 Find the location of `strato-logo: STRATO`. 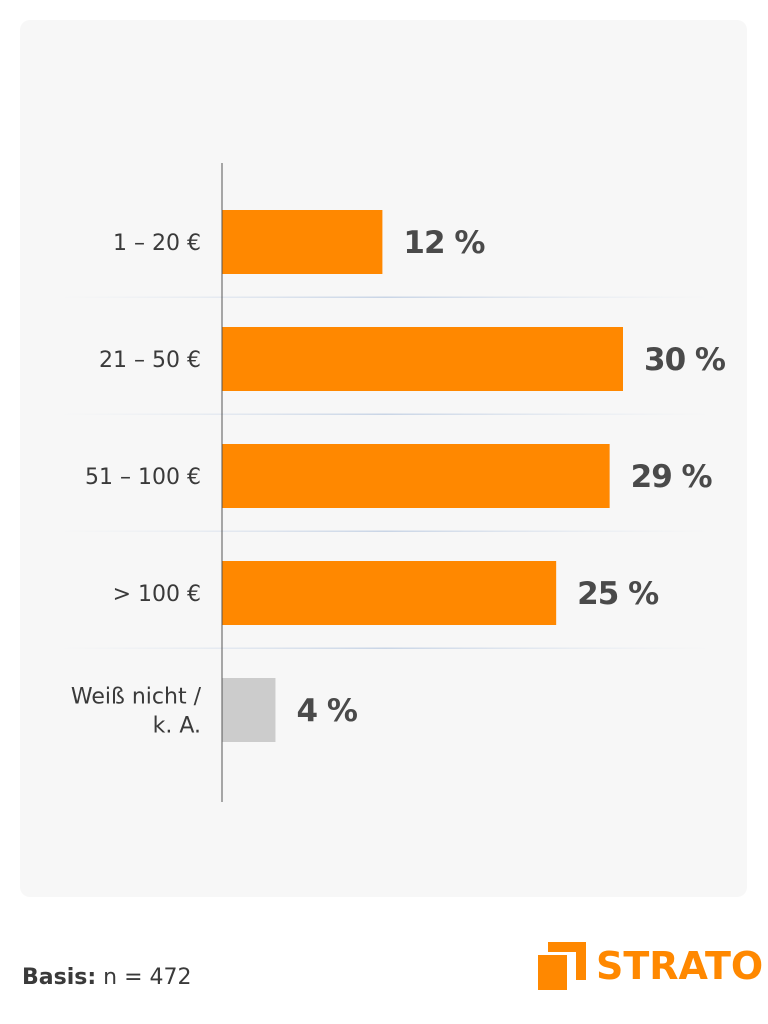

strato-logo: STRATO is located at coordinates (650, 966).